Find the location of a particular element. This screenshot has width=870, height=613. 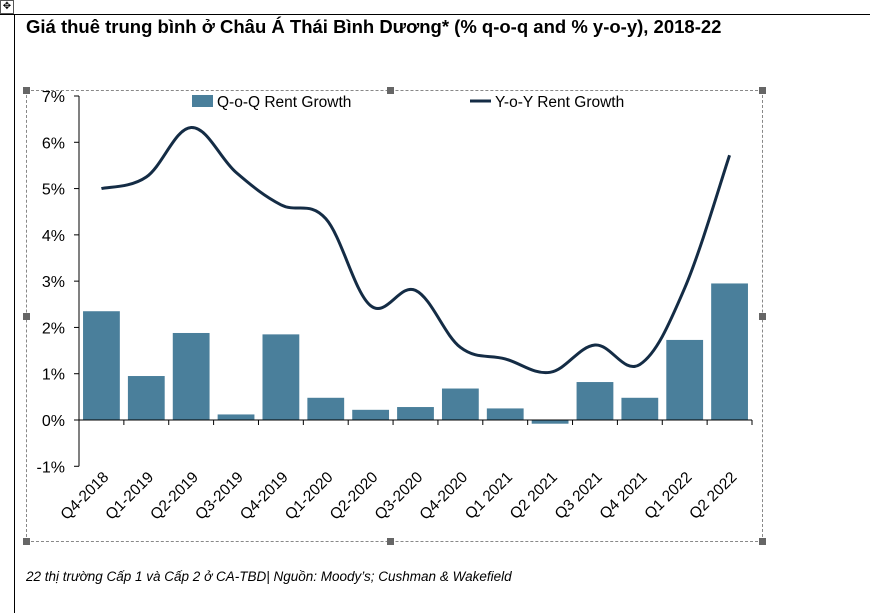

x-tick-label: Q2 2022 is located at coordinates (713, 496).